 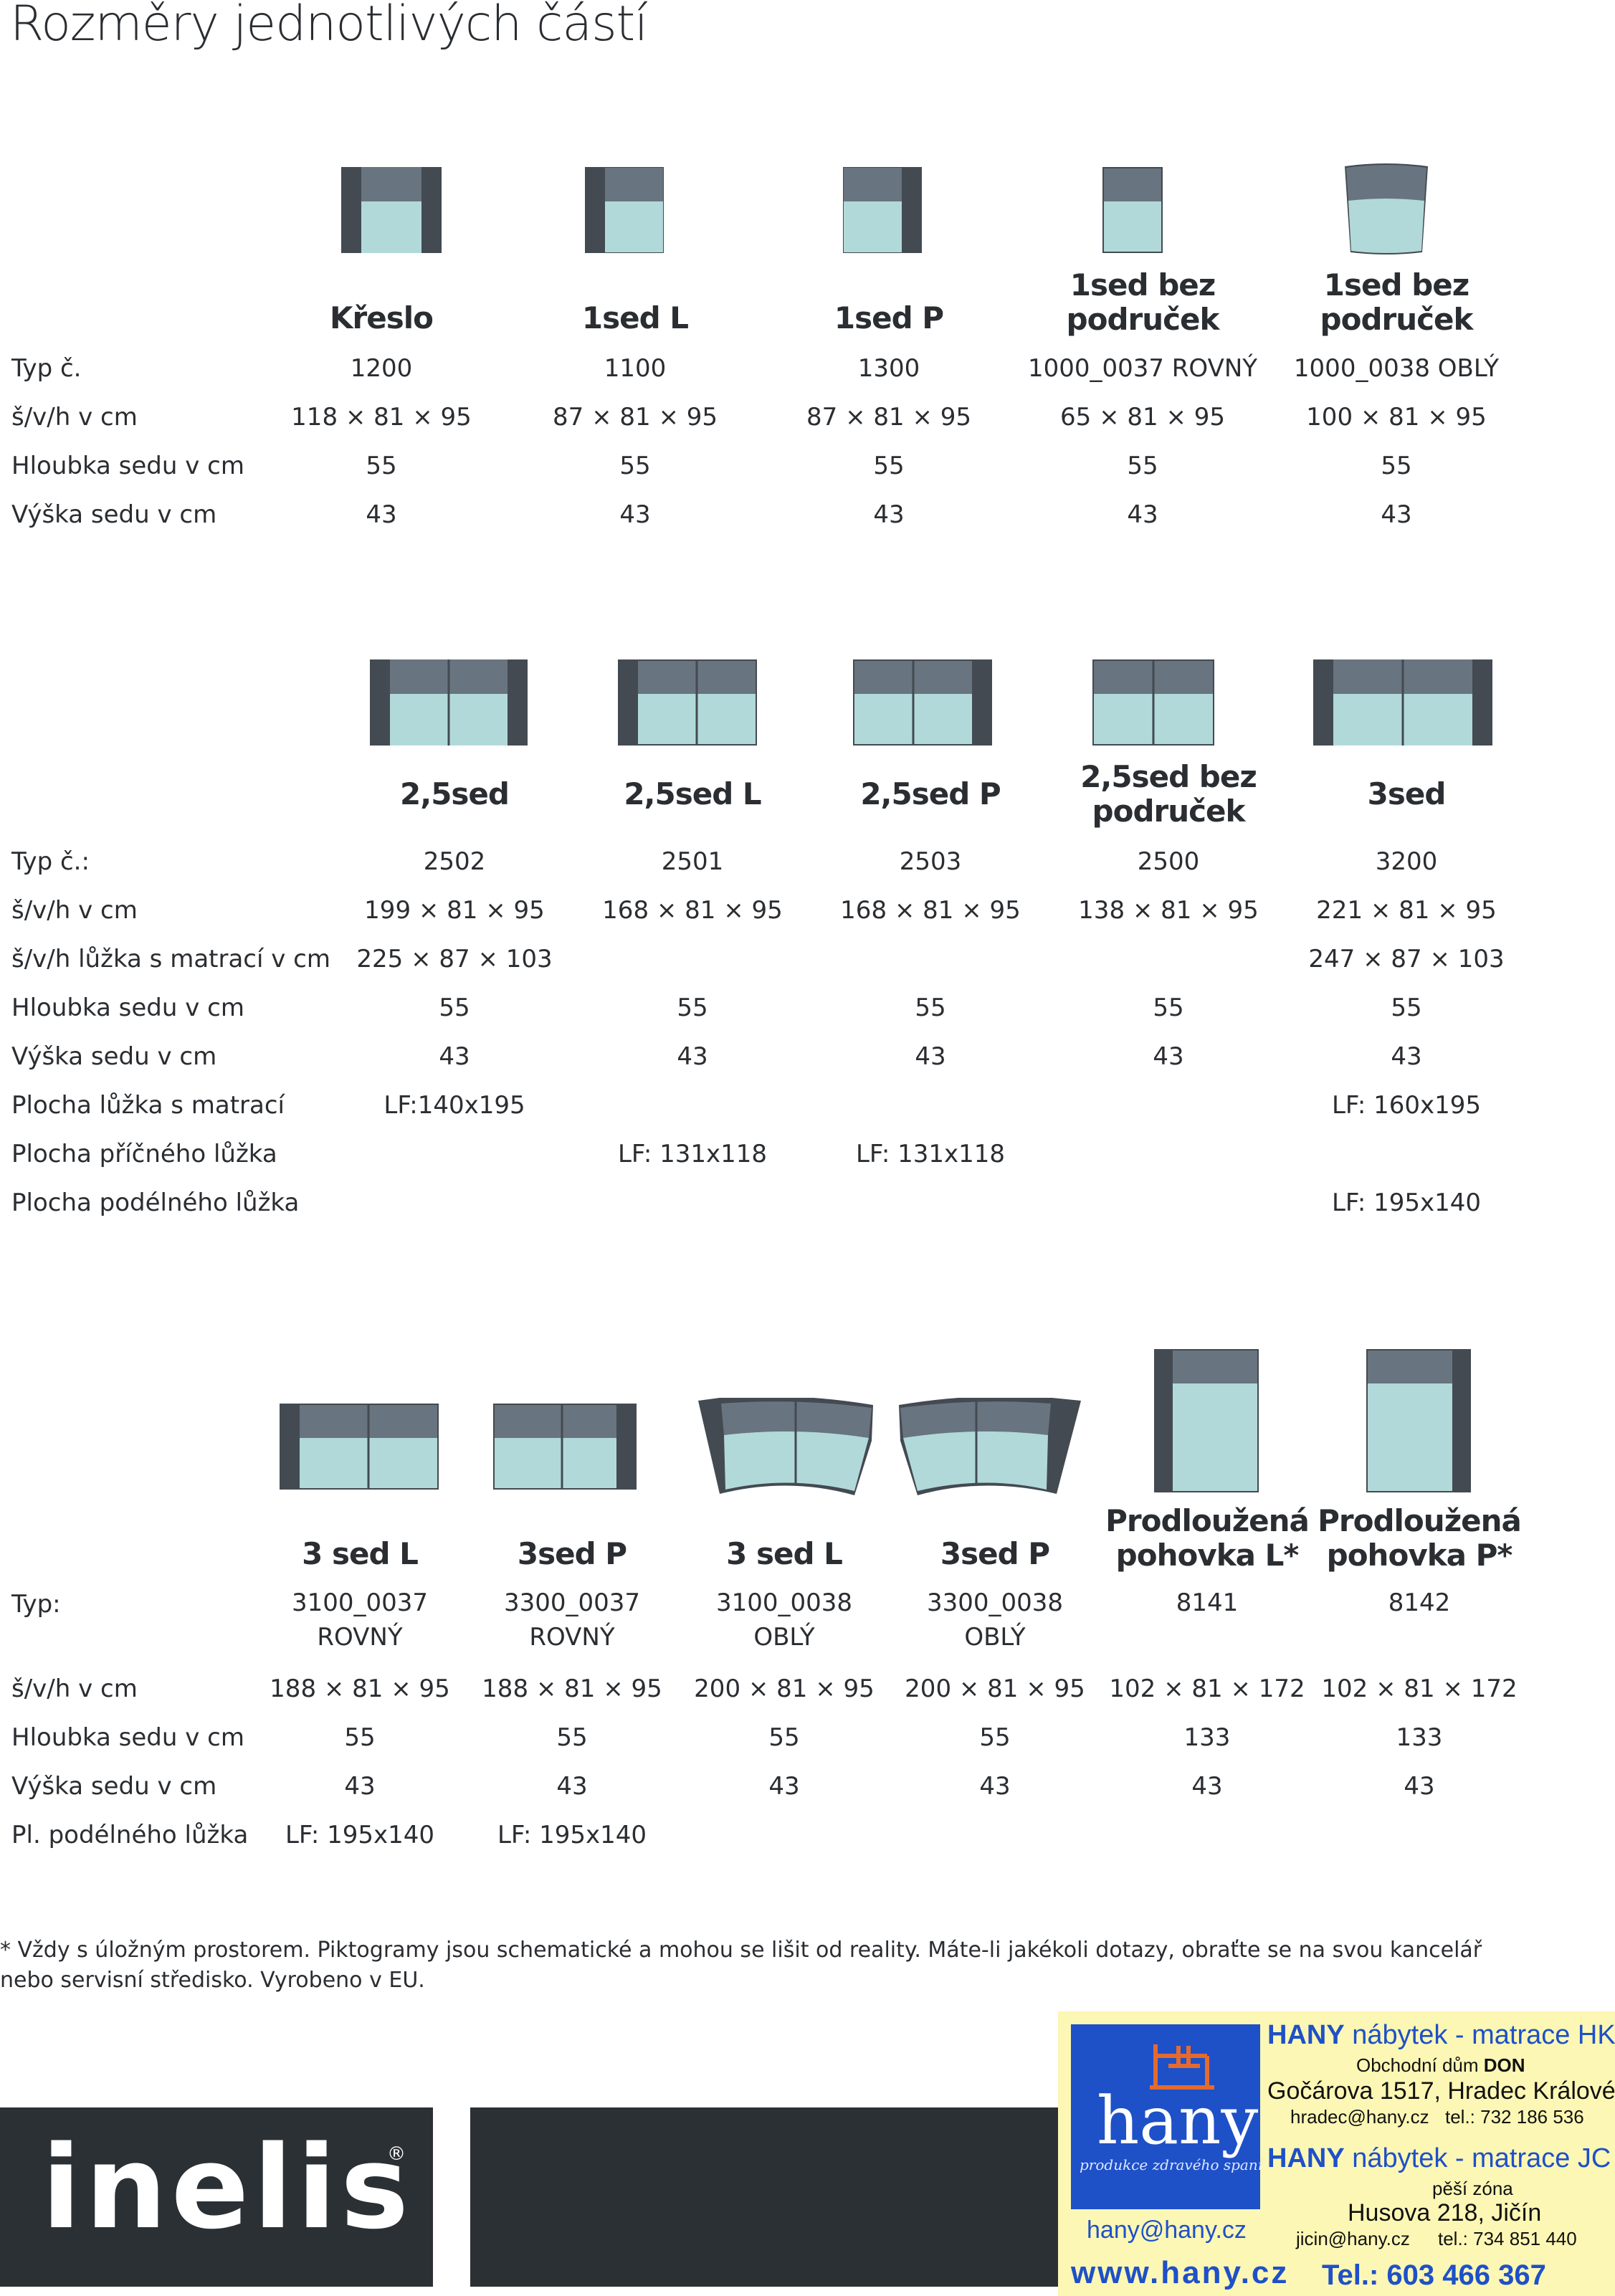 What do you see at coordinates (1386, 208) in the screenshot?
I see `pictogram-1sed-bez-obly` at bounding box center [1386, 208].